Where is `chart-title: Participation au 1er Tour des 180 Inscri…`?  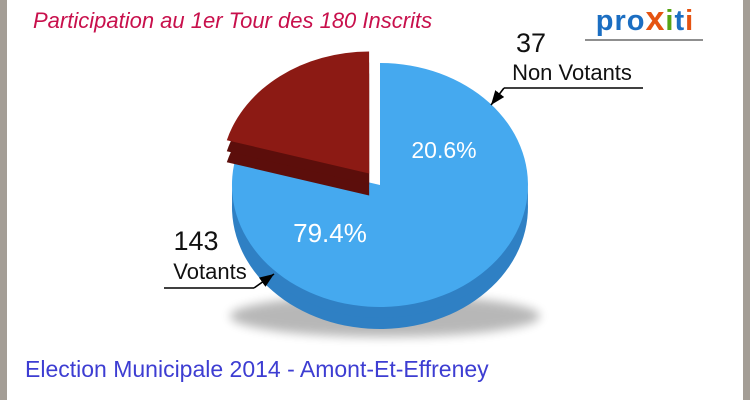
chart-title: Participation au 1er Tour des 180 Inscri… is located at coordinates (233, 20).